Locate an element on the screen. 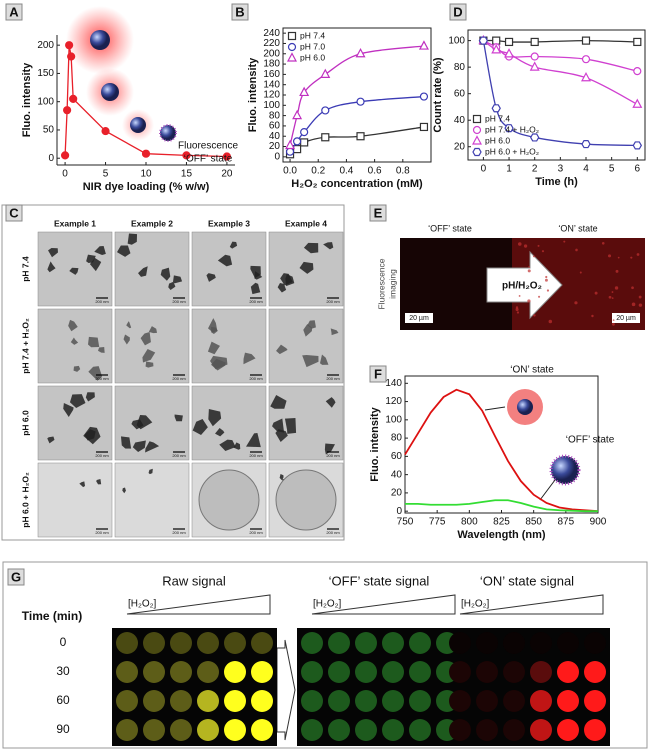 This screenshot has width=650, height=750. legend-label: pH 6.0 is located at coordinates (312, 57).